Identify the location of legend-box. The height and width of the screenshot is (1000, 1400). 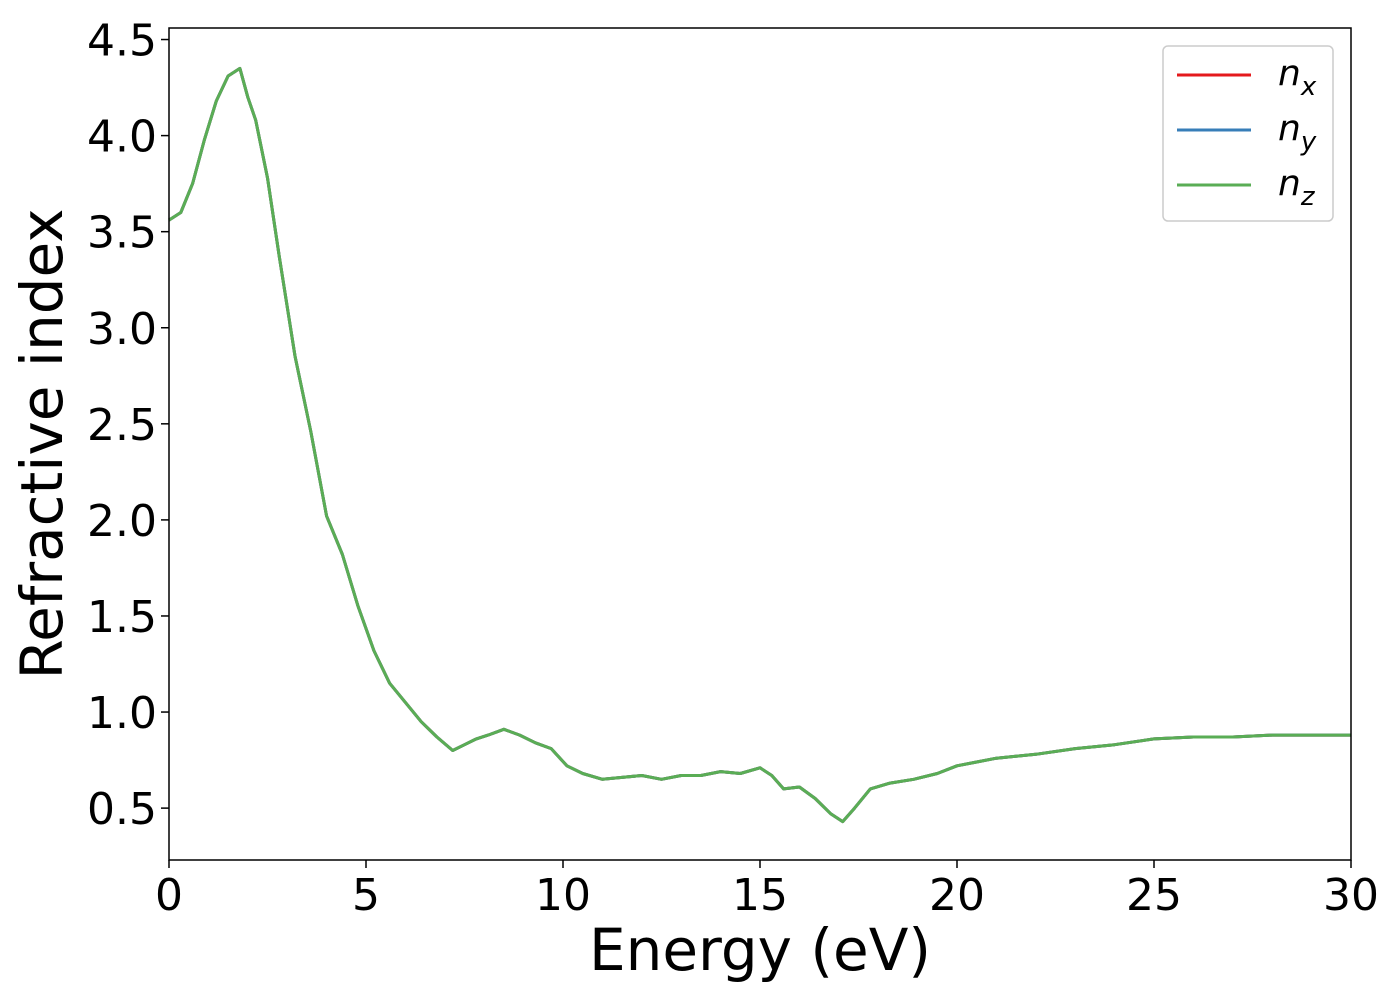
(1248, 133).